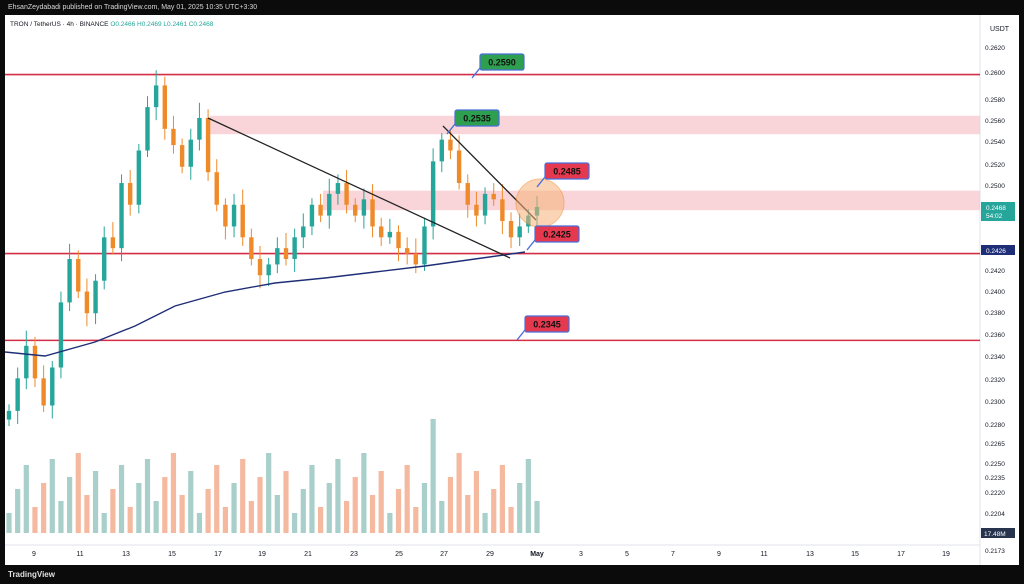 The image size is (1024, 584). Describe the element at coordinates (581, 554) in the screenshot. I see `time-tick-label: 3` at that location.